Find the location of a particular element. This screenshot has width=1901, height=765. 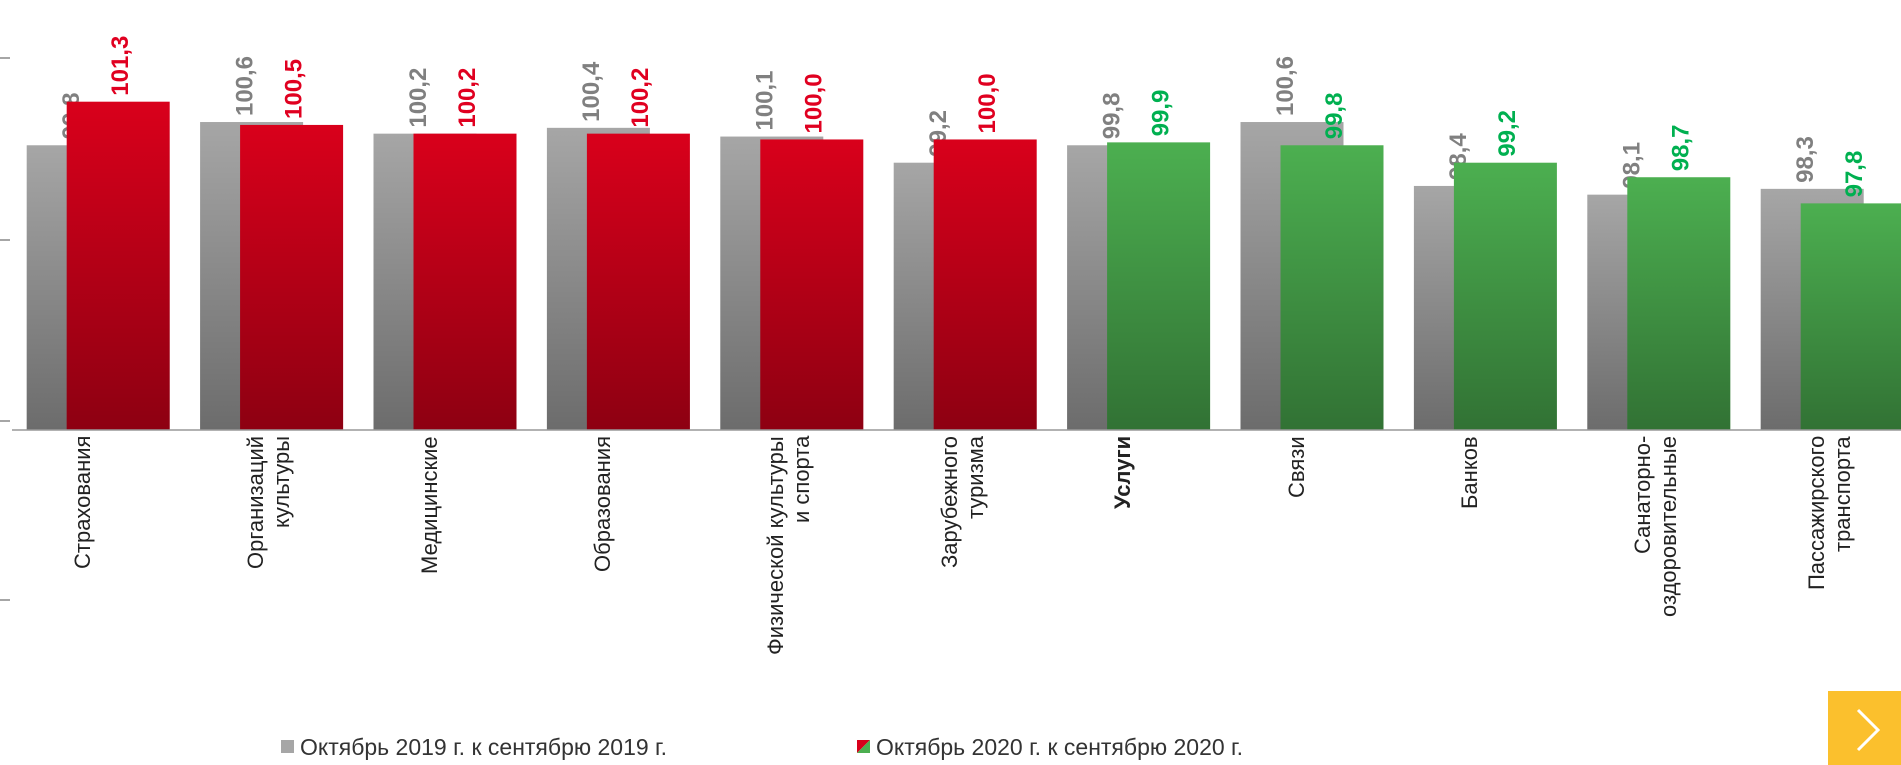

value-label: 98,3 is located at coordinates (1805, 159).